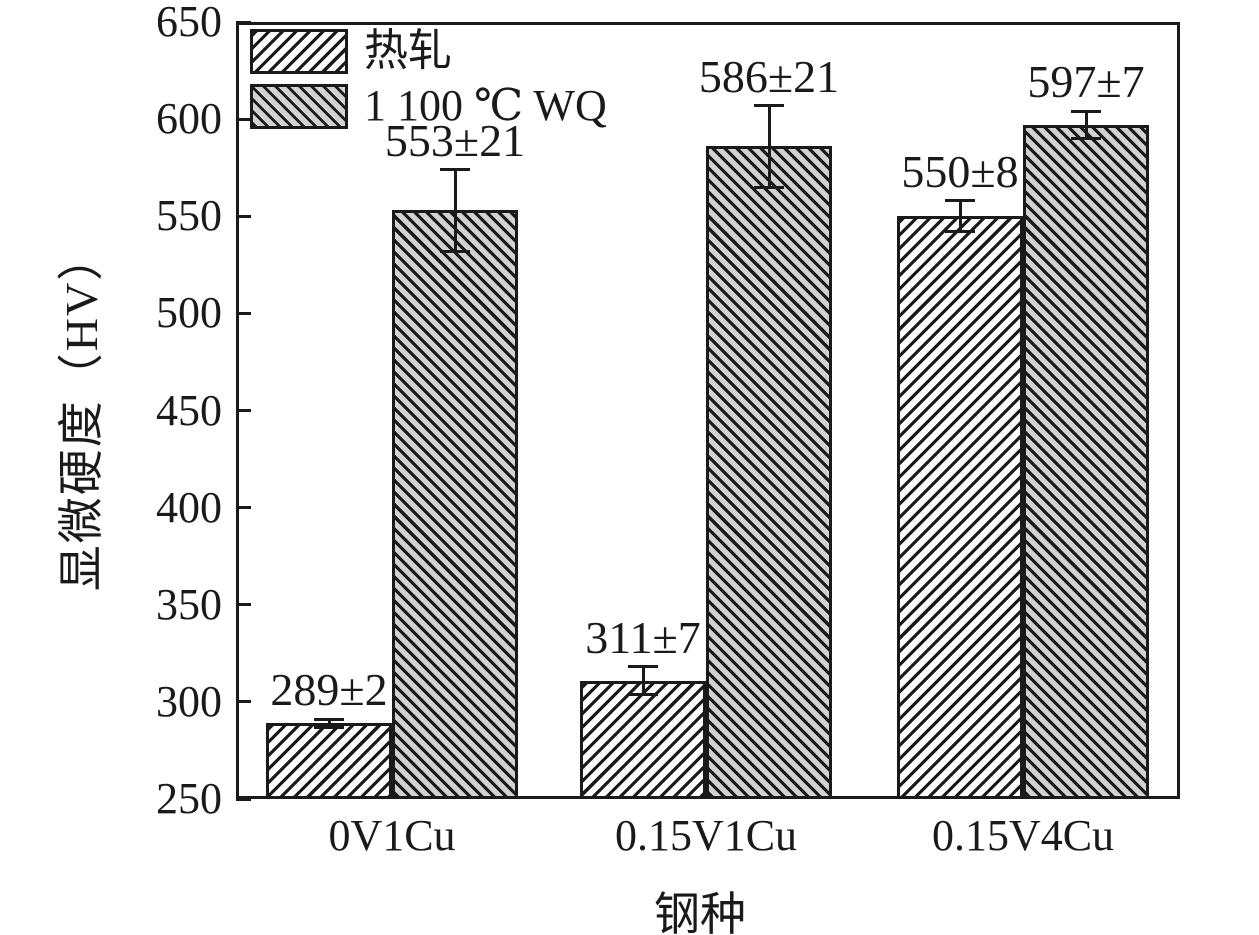 This screenshot has height=935, width=1259. What do you see at coordinates (769, 472) in the screenshot?
I see `bar-wq-1100c-0.15V1Cu` at bounding box center [769, 472].